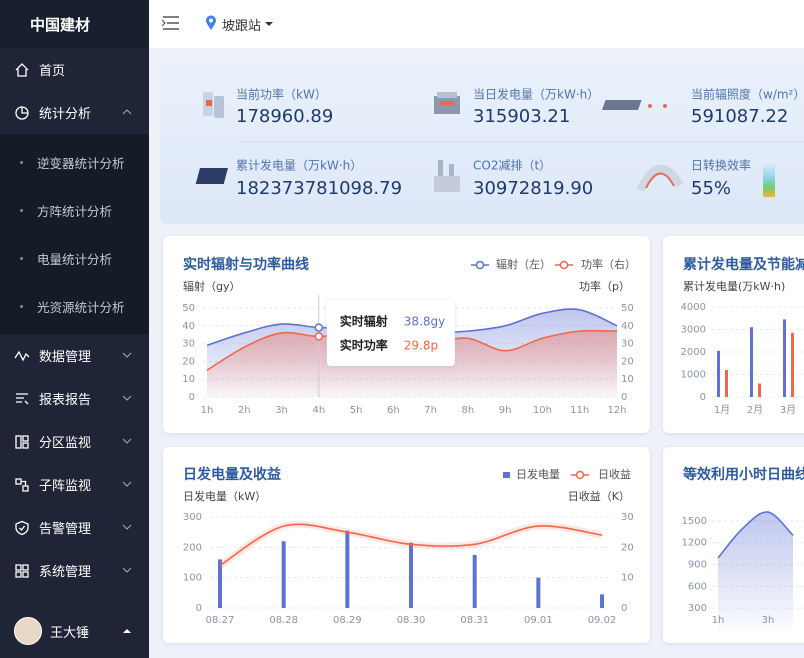 The height and width of the screenshot is (658, 804). Describe the element at coordinates (743, 474) in the screenshot. I see `chart-title: 等效利用小时日曲线` at that location.